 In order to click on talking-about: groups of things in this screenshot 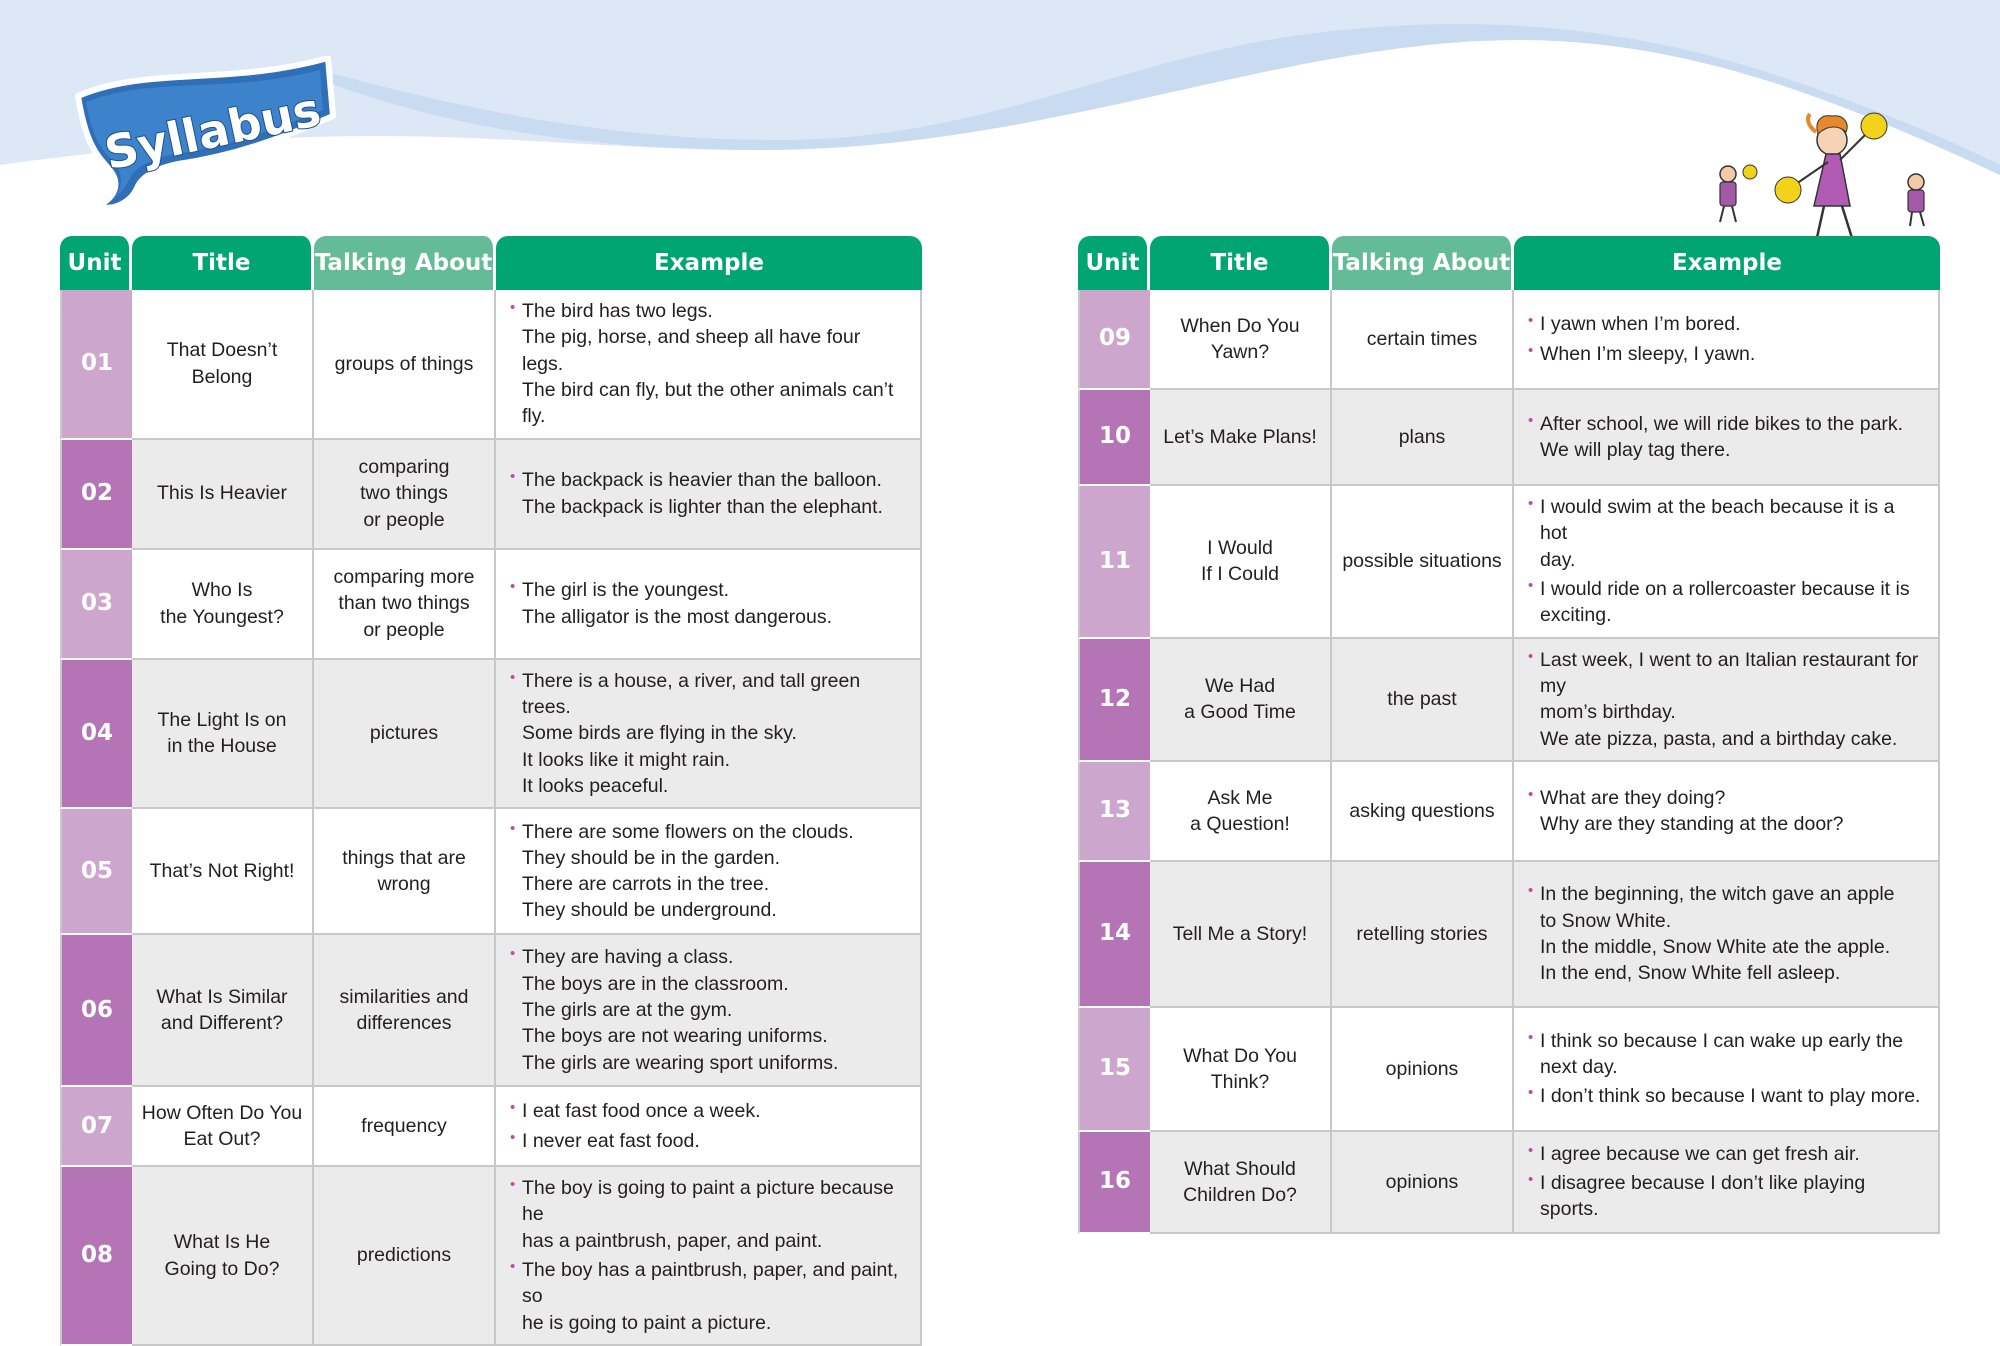, I will do `click(405, 365)`.